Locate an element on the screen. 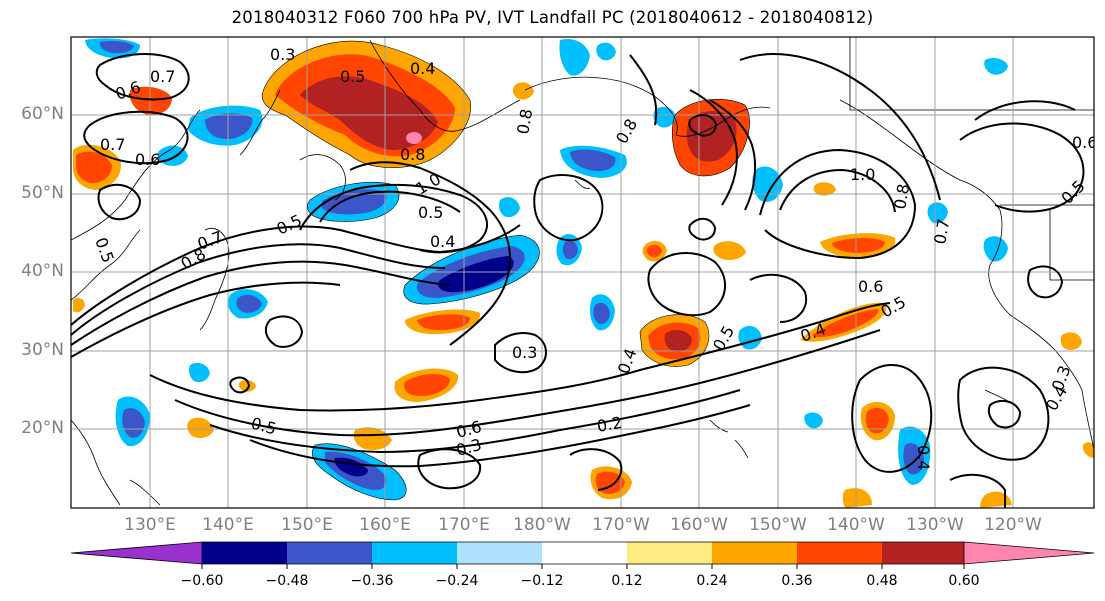  lon-label: 130°W is located at coordinates (935, 525).